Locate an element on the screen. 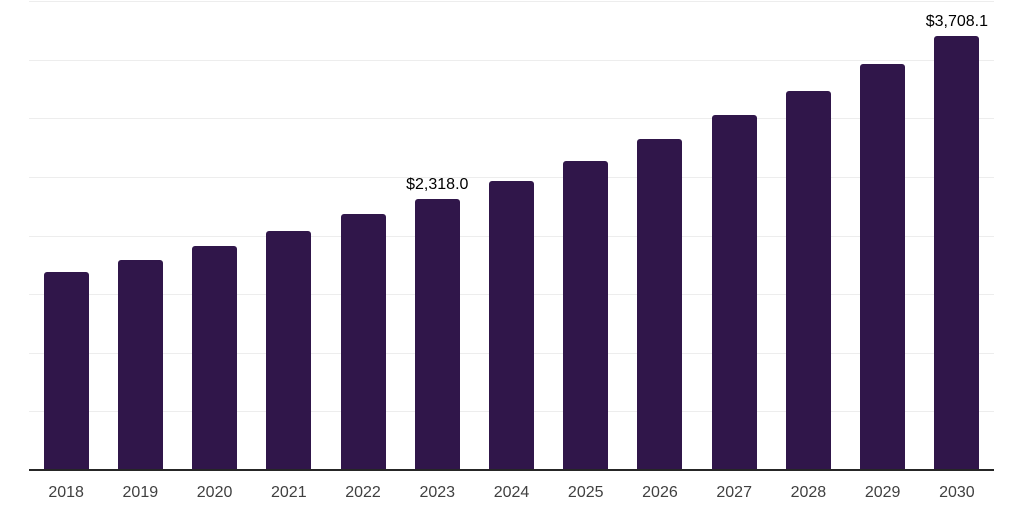  bar-2024 is located at coordinates (511, 325).